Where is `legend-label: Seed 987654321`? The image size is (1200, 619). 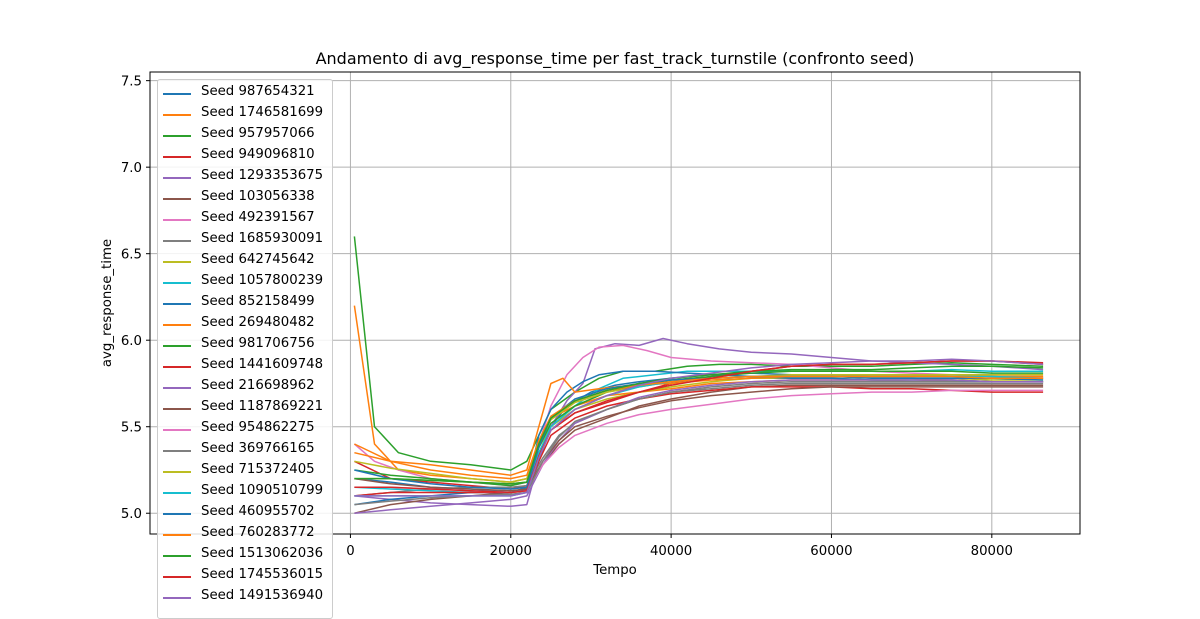 legend-label: Seed 987654321 is located at coordinates (258, 91).